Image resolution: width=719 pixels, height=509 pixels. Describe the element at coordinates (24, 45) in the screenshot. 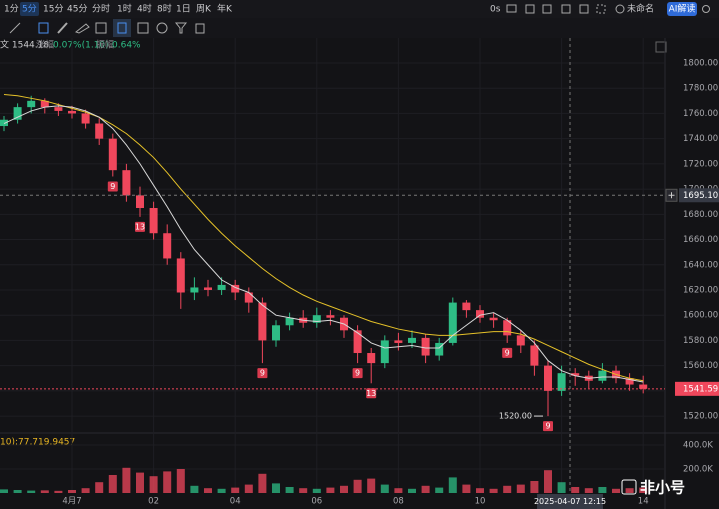

I see `close-text: 文 1544.18` at that location.